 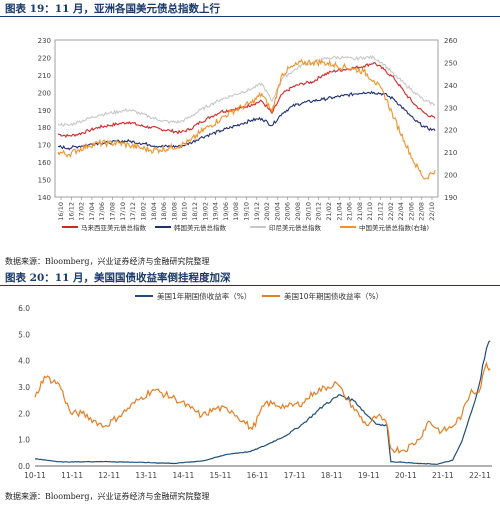 What do you see at coordinates (195, 211) in the screenshot?
I see `x-tick-label: 18/12` at bounding box center [195, 211].